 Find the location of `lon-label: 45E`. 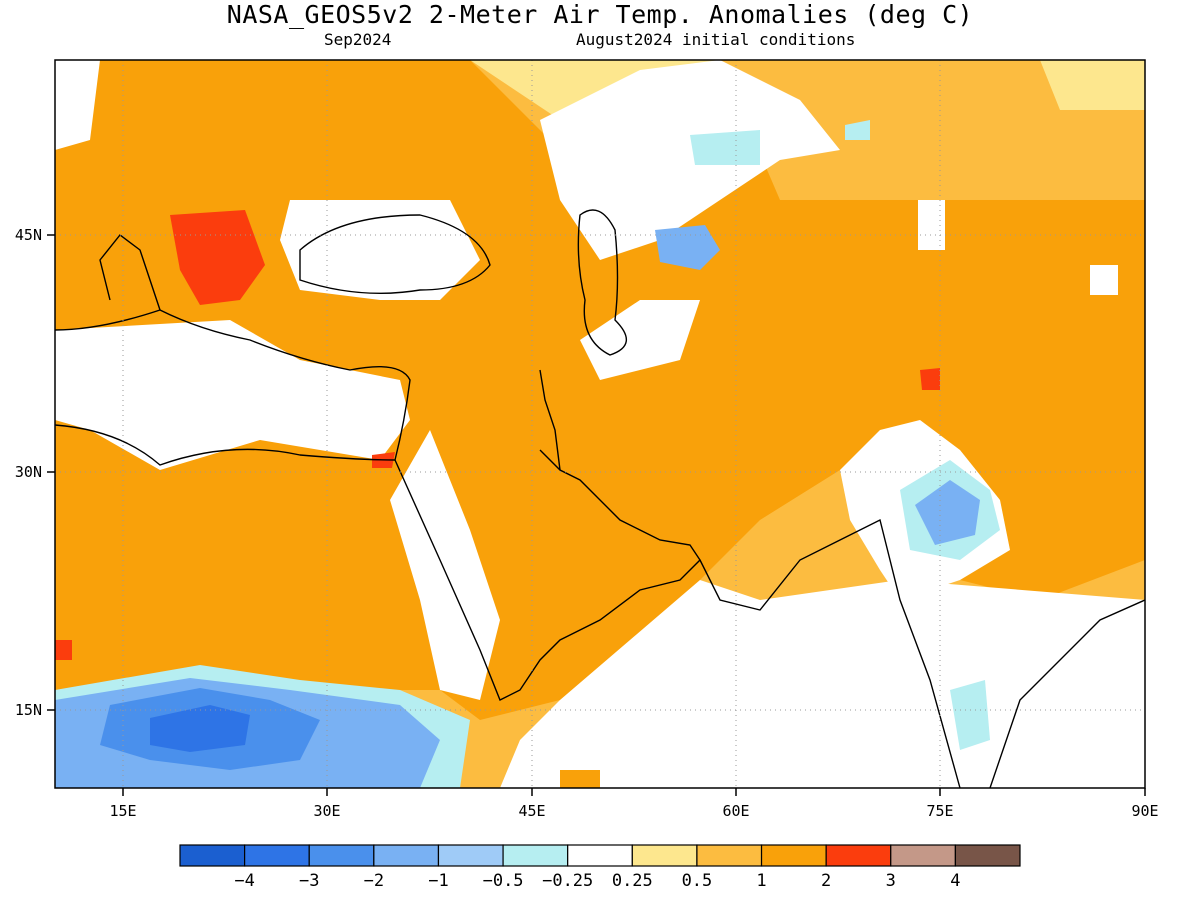

lon-label: 45E is located at coordinates (531, 811).